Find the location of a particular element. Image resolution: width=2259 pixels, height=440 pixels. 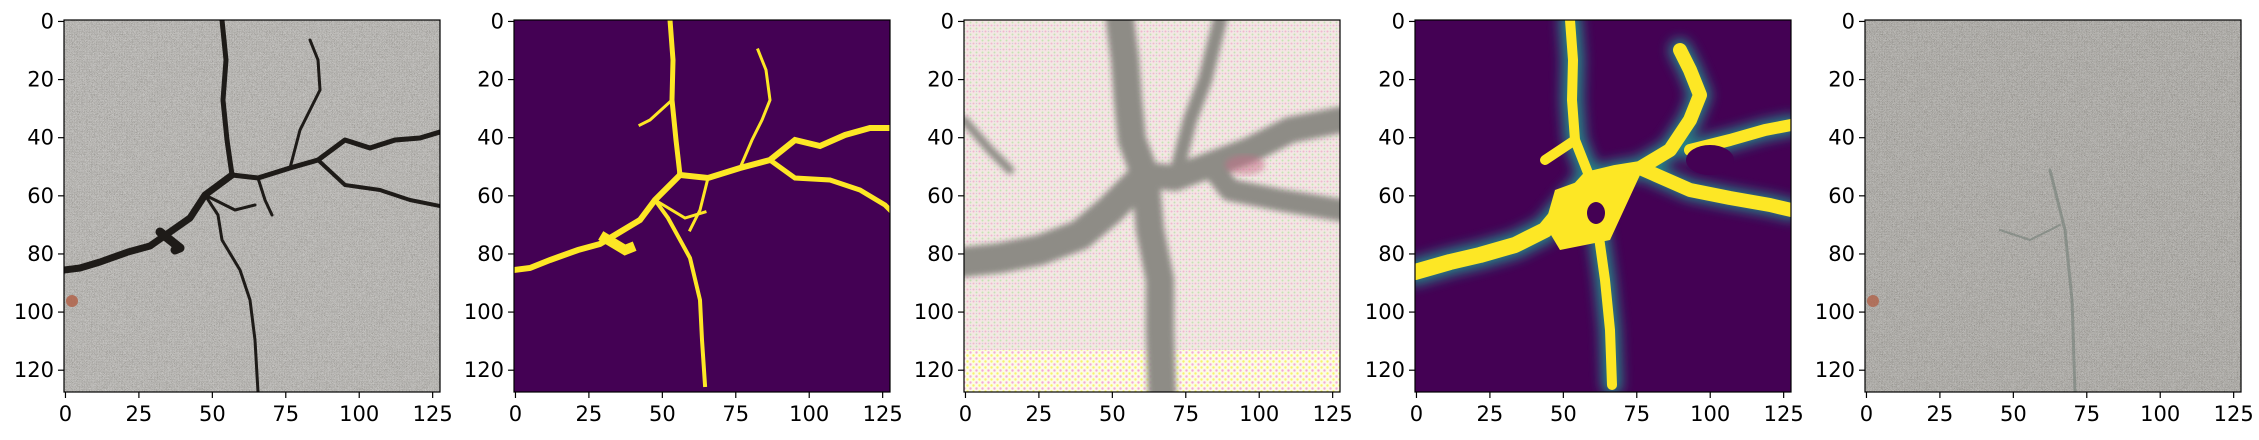

panel-original-image is located at coordinates (252, 206).